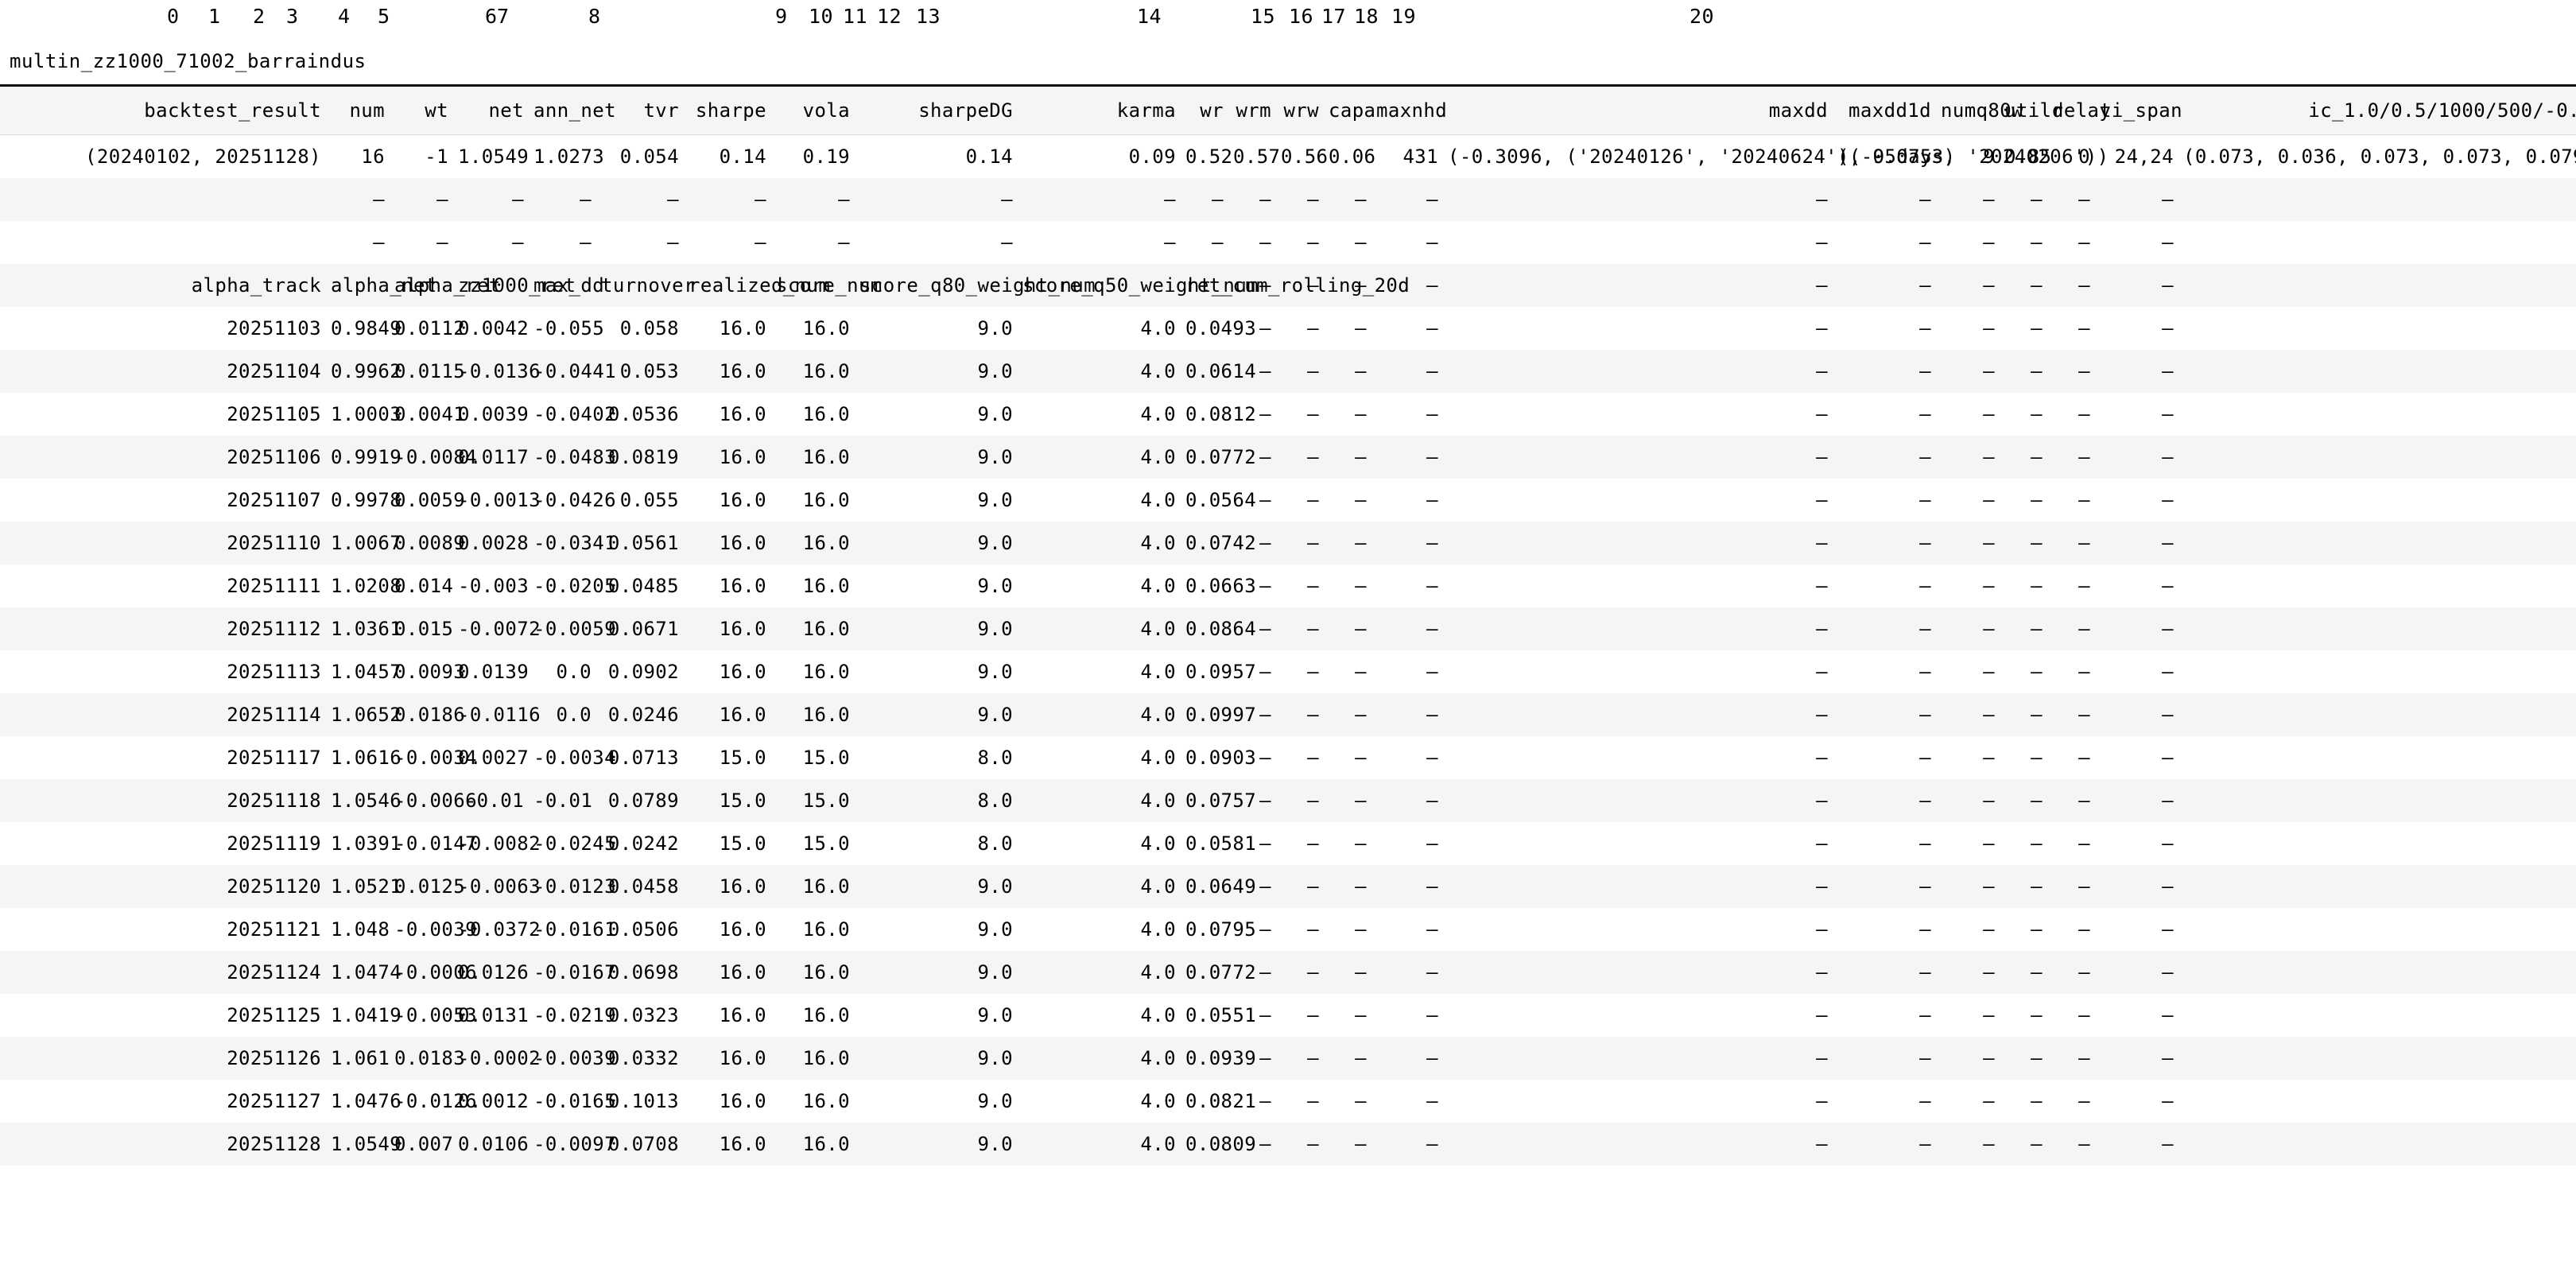 This screenshot has height=1288, width=2576. I want to click on column-index-0: 0, so click(173, 16).